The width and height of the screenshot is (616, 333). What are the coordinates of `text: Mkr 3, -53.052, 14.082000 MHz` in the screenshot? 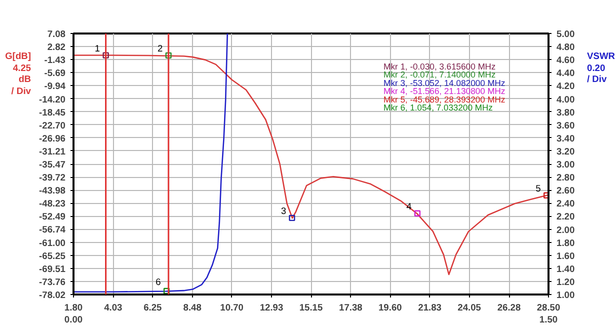 It's located at (445, 83).